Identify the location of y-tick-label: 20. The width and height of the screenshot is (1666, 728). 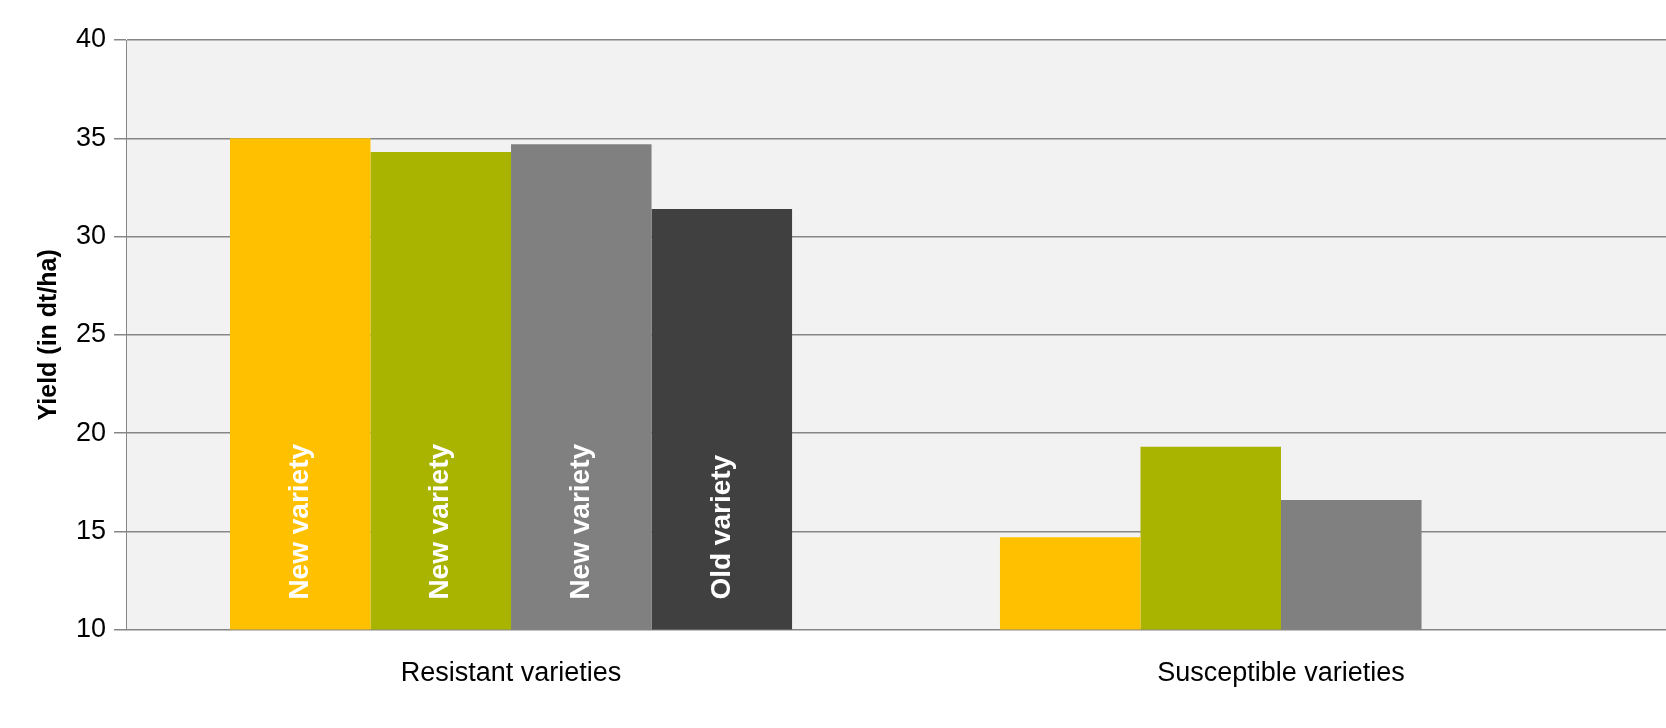
(91, 431).